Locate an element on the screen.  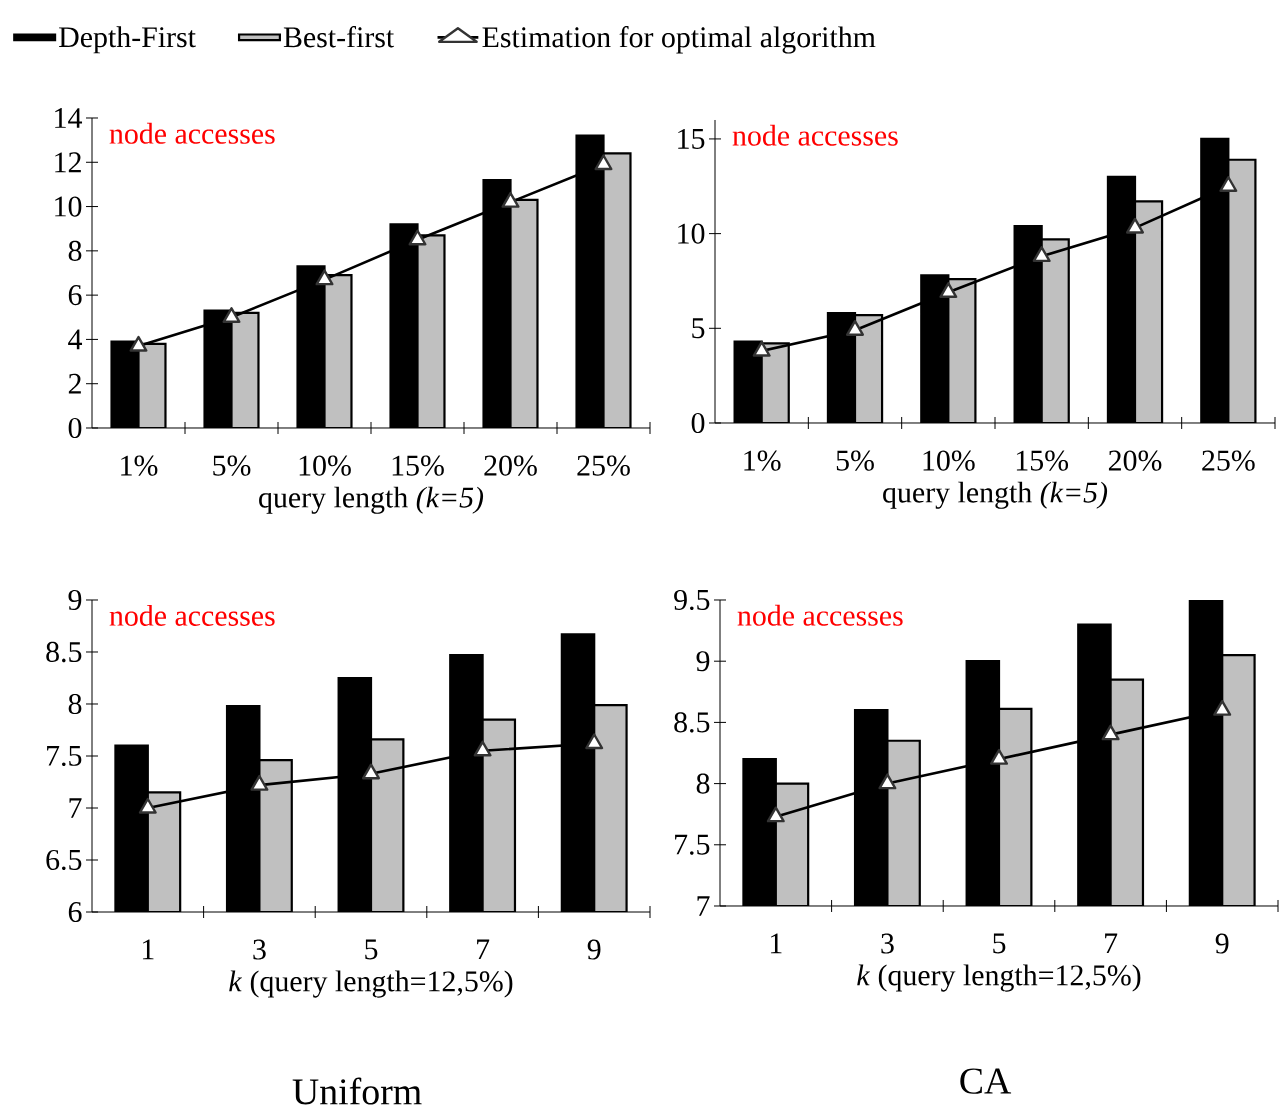
legend-label: Best-first is located at coordinates (339, 37).